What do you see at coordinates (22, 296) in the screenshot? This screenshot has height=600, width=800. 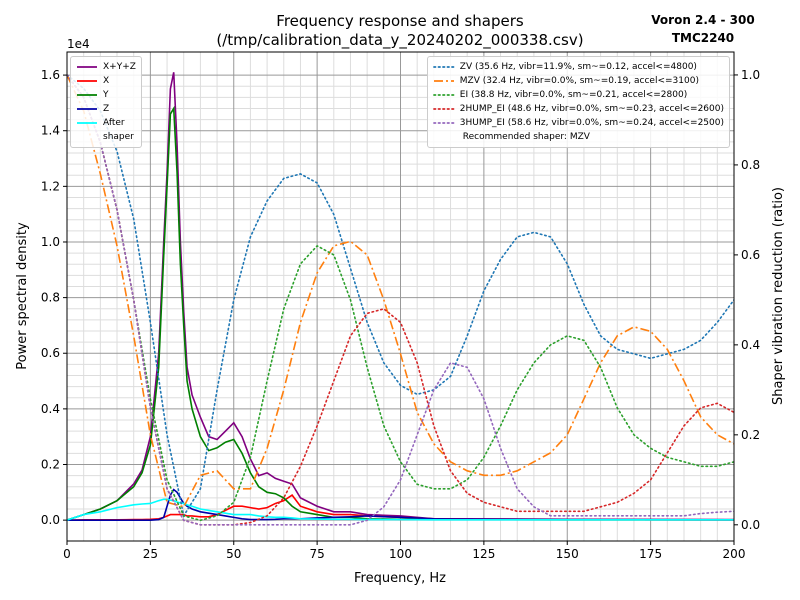 I see `y-axis-label: Power spectral density` at bounding box center [22, 296].